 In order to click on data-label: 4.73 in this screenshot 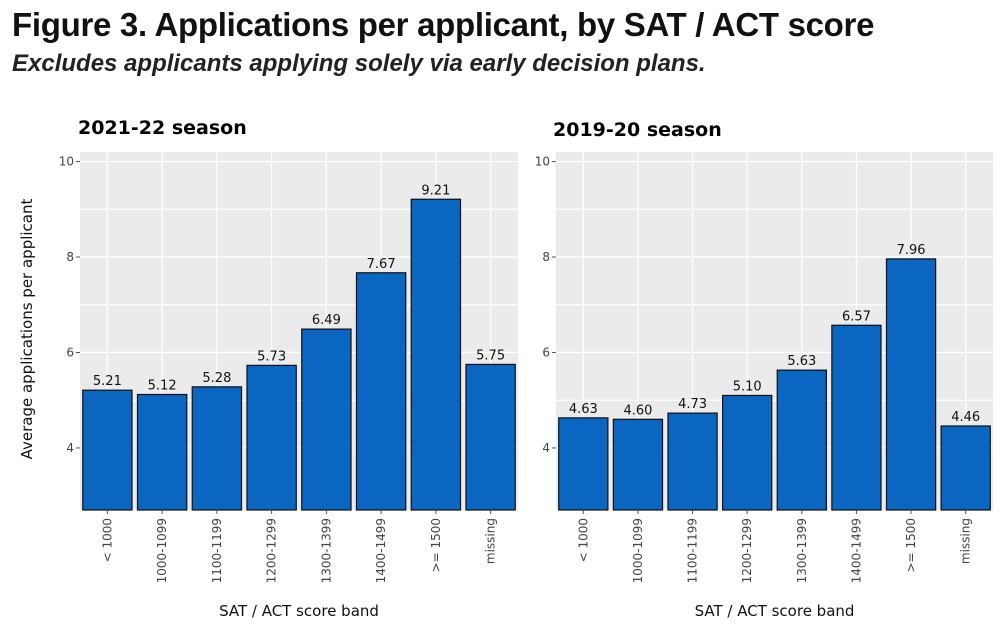, I will do `click(692, 404)`.